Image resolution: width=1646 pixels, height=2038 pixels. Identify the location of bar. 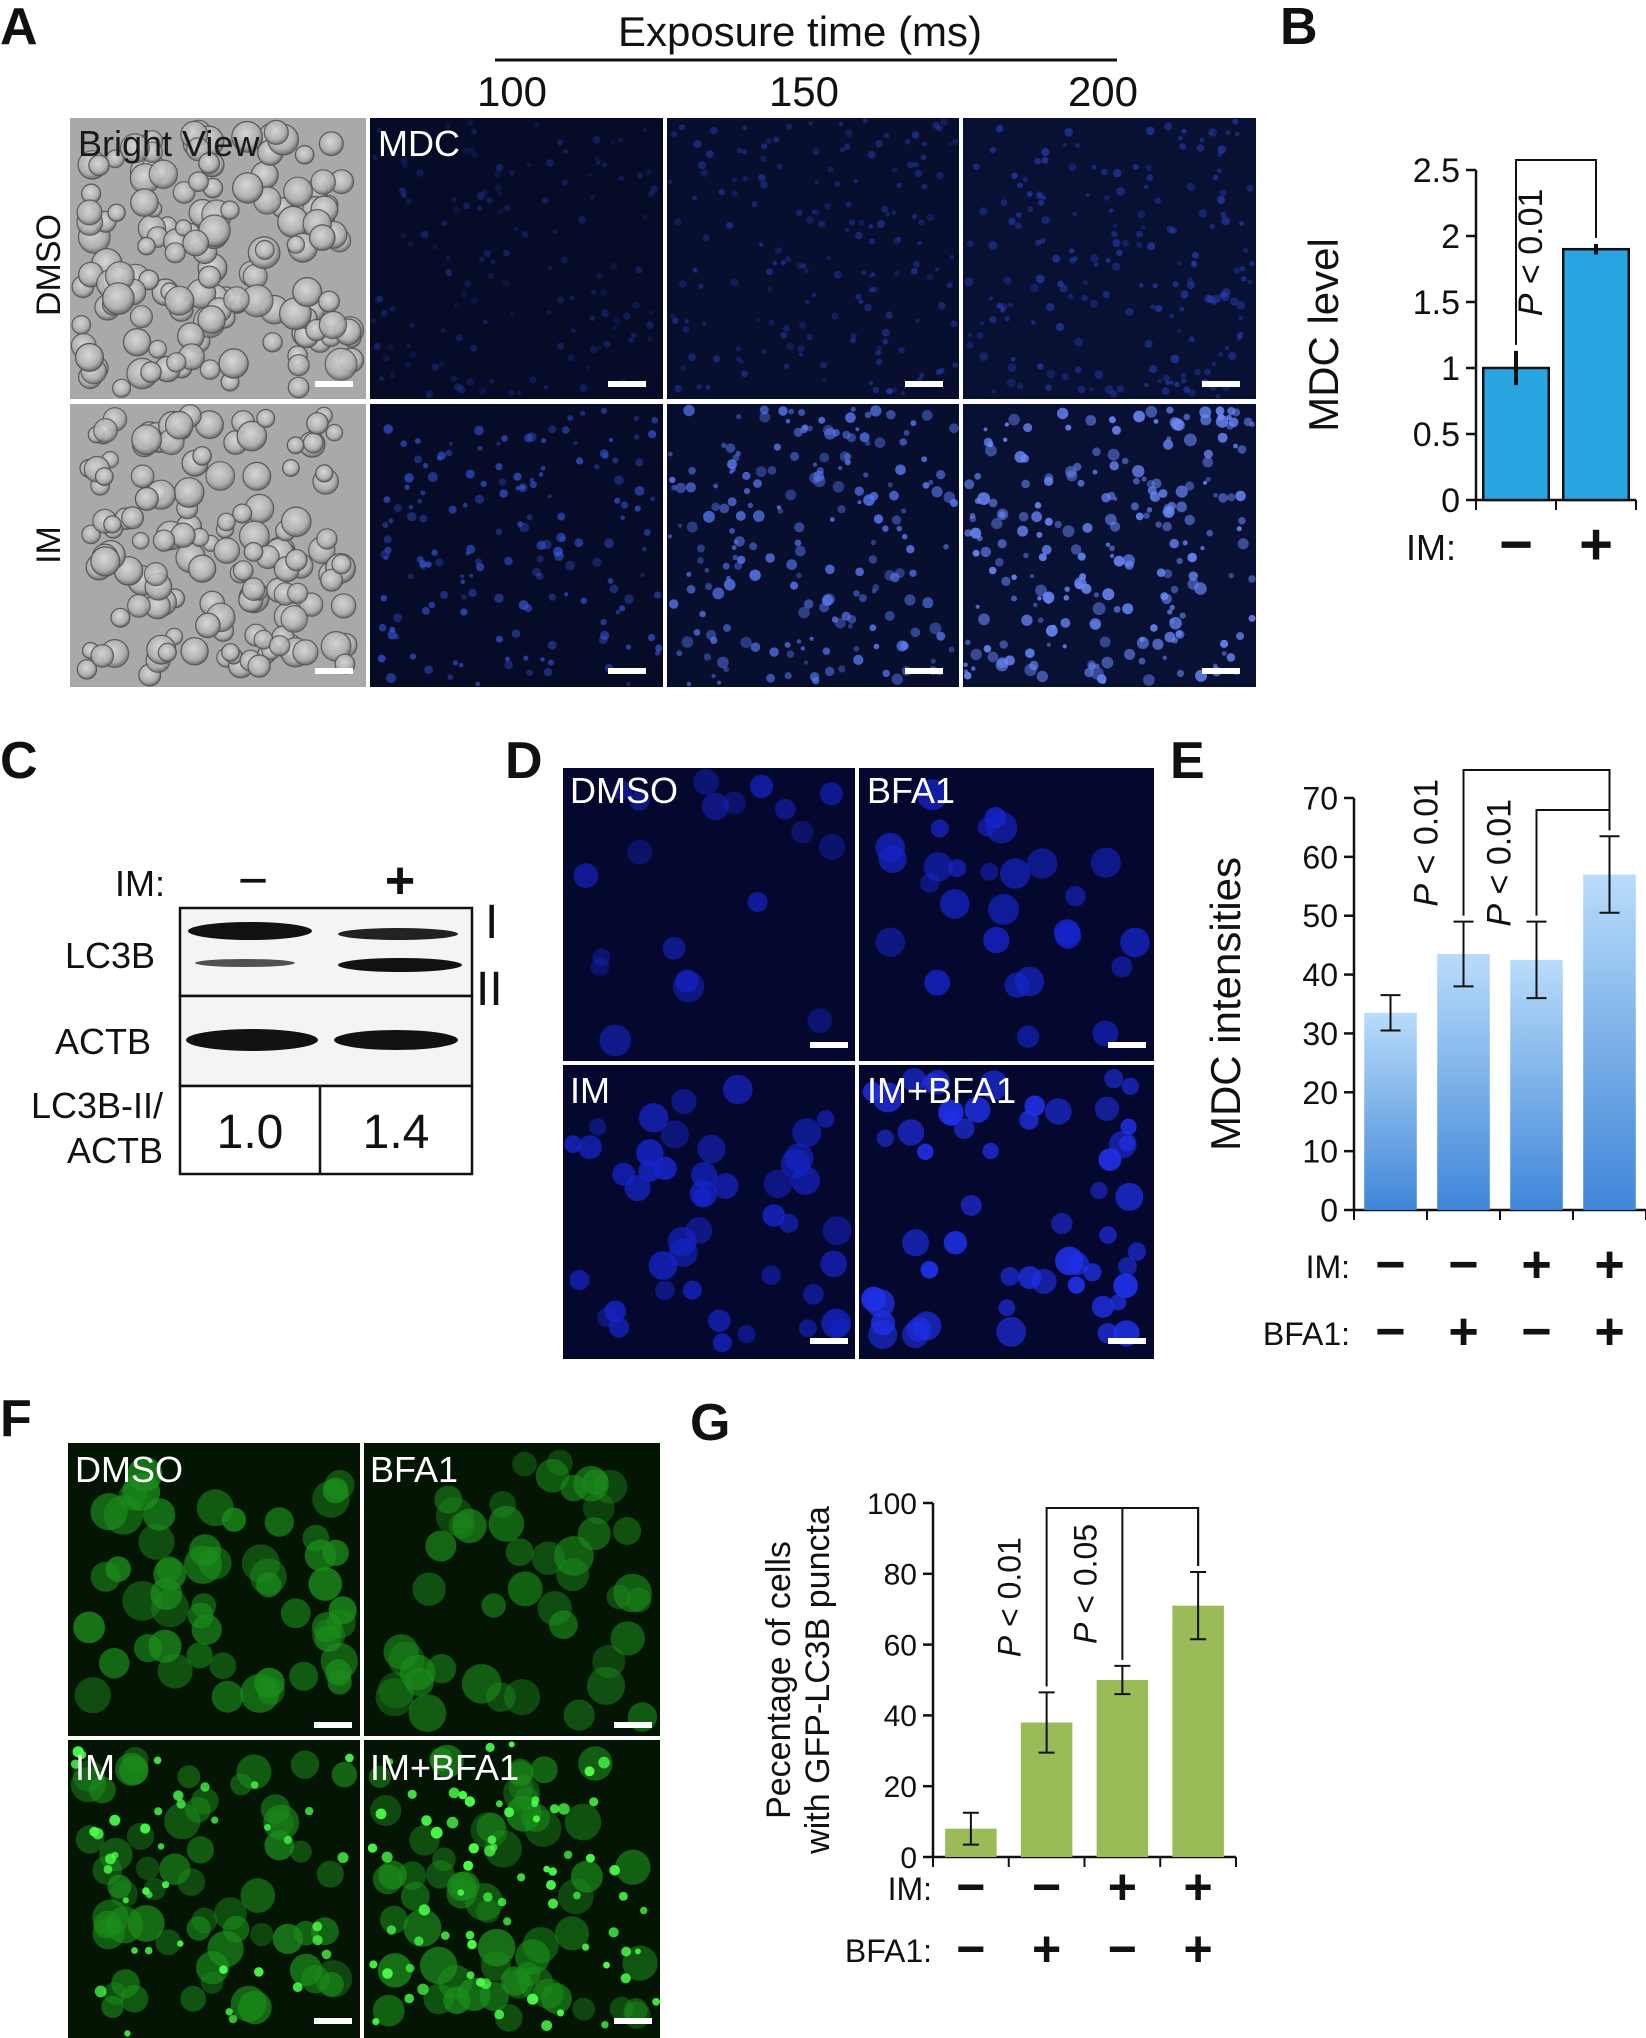
(1122, 1768).